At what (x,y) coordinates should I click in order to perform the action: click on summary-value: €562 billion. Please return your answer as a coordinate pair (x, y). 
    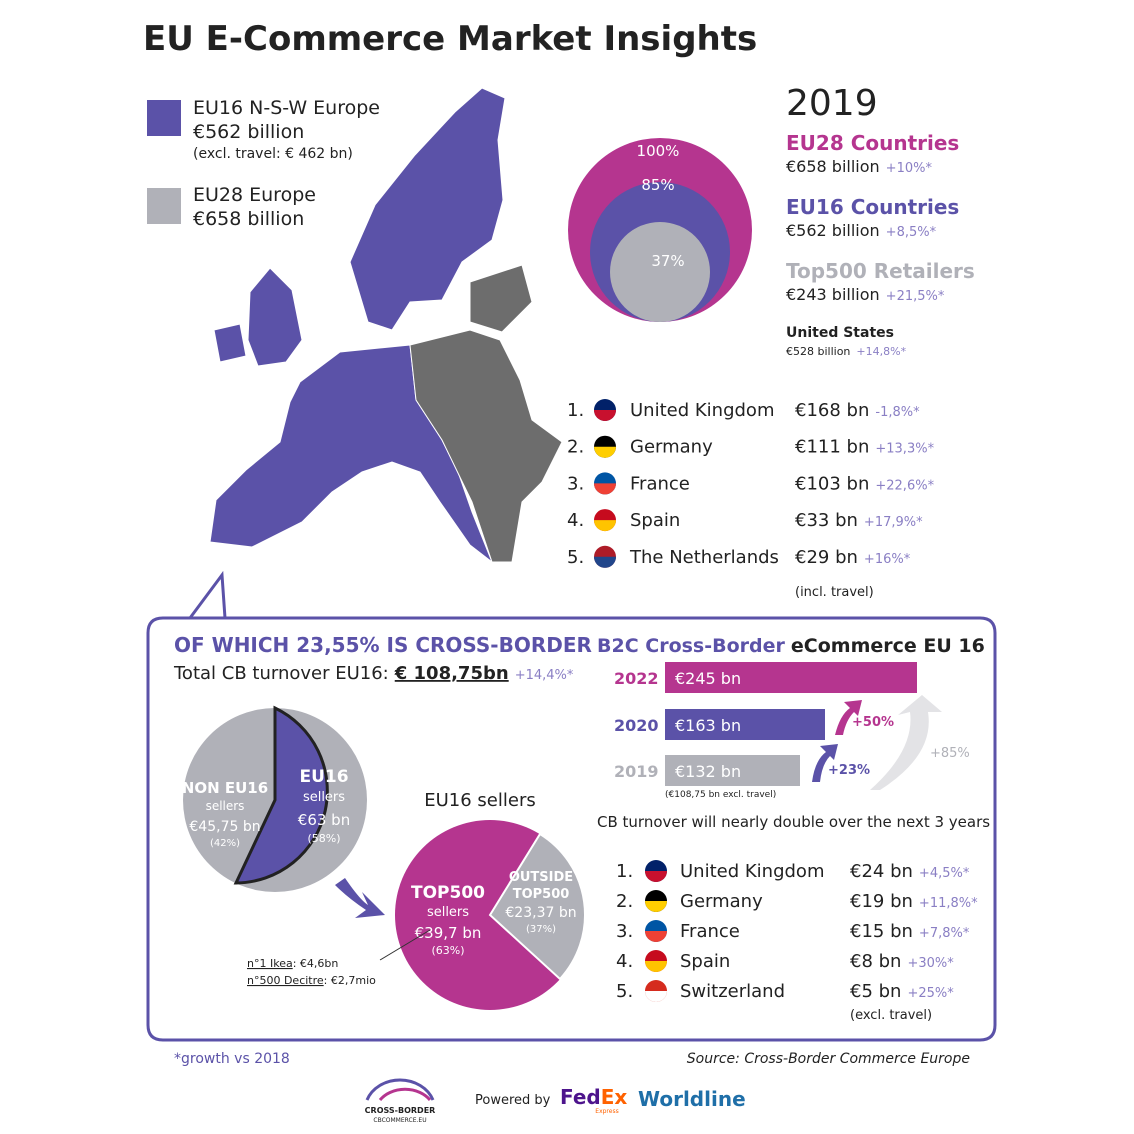
    Looking at the image, I should click on (833, 230).